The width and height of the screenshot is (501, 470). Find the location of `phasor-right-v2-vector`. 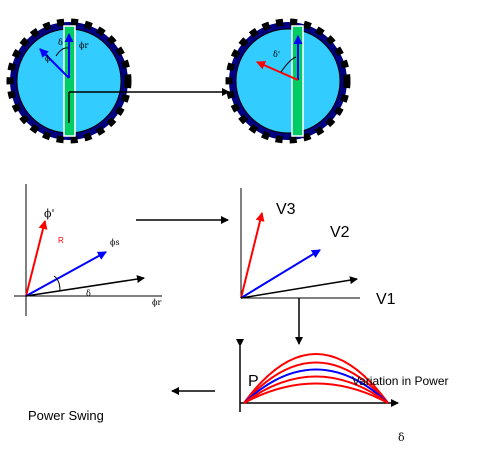

phasor-right-v2-vector is located at coordinates (280, 274).